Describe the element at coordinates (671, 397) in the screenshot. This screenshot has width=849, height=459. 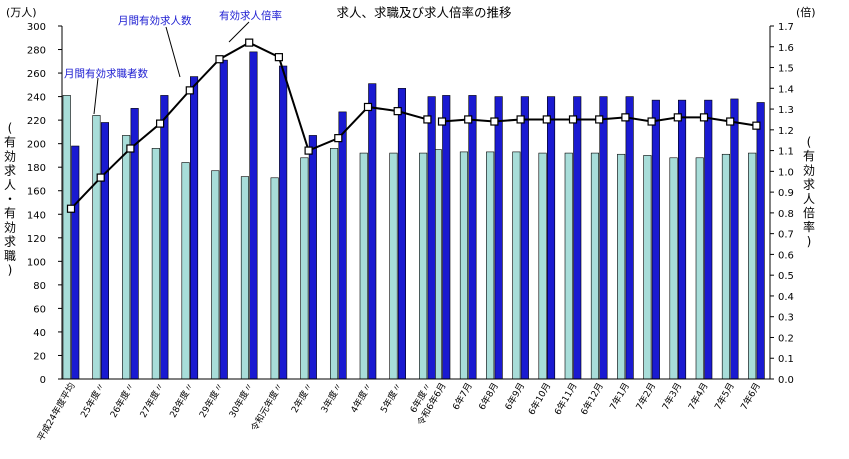
I see `x-tick-label: 7年3月` at that location.